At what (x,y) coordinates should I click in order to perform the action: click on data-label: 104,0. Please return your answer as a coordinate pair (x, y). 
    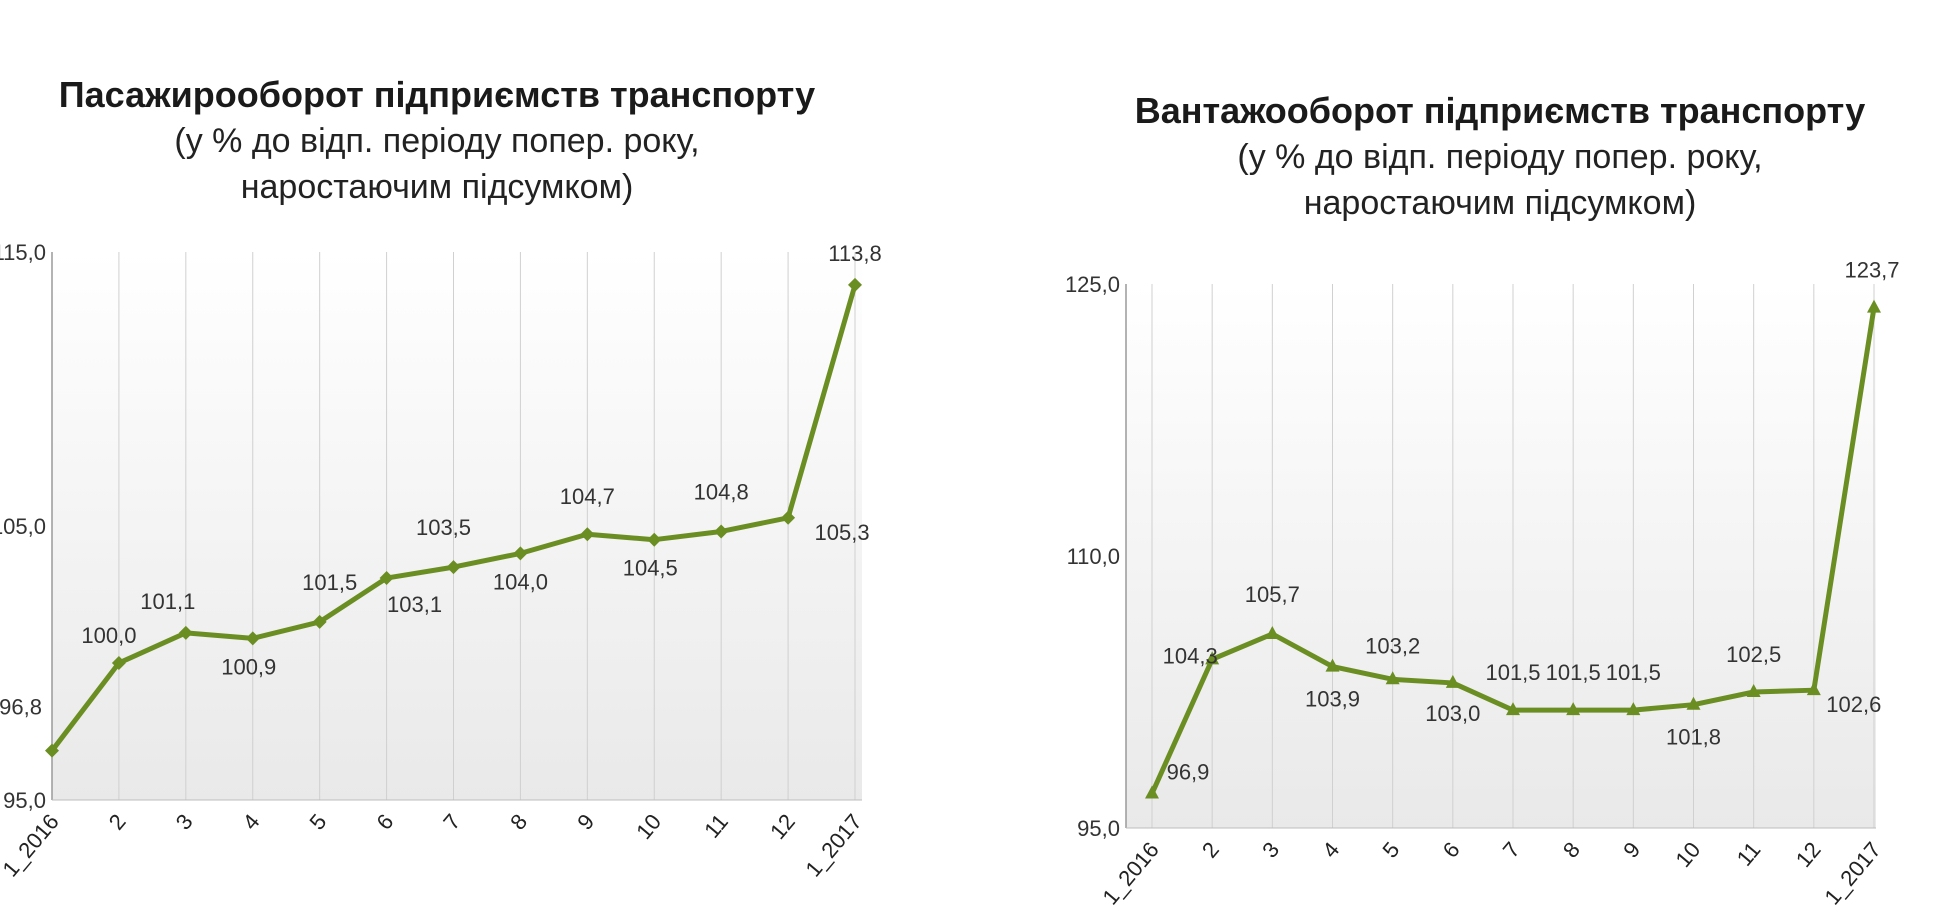
    Looking at the image, I should click on (520, 581).